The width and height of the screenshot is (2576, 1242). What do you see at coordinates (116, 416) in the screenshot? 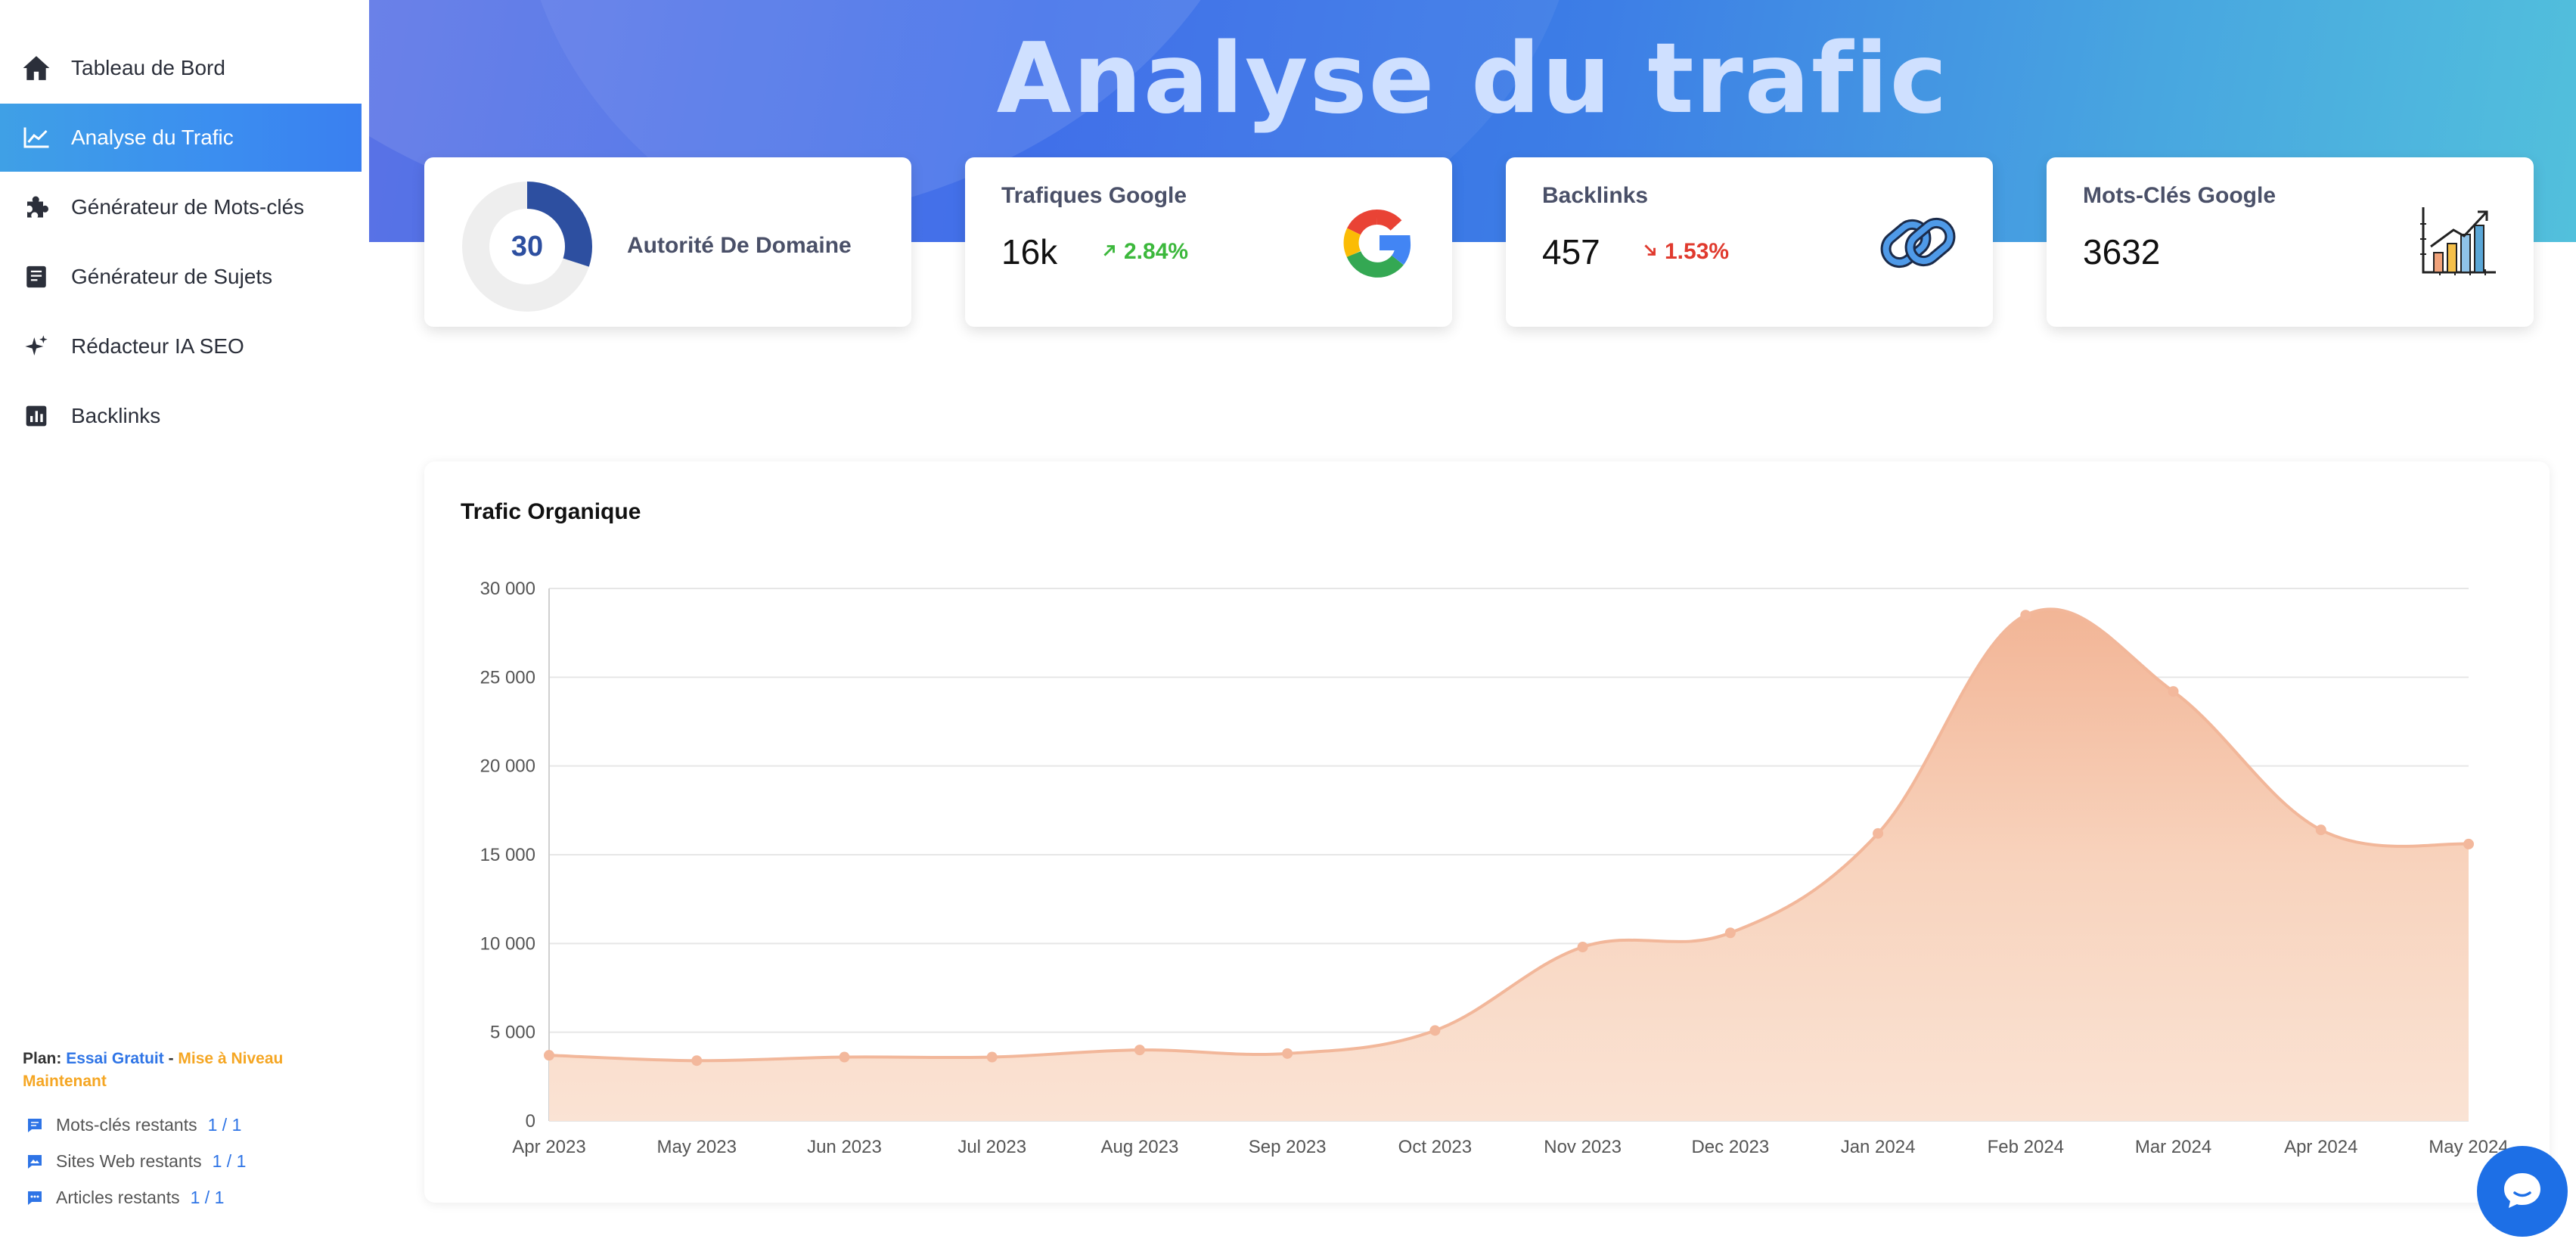
I see `sidebar-item-label: Backlinks` at bounding box center [116, 416].